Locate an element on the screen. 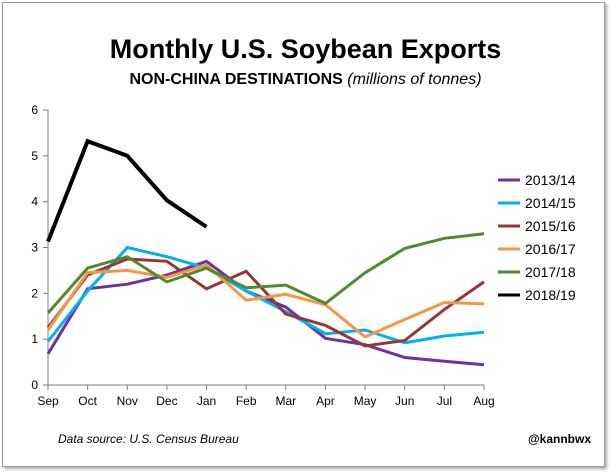 This screenshot has width=611, height=472. y-tick-label: 4 is located at coordinates (34, 202).